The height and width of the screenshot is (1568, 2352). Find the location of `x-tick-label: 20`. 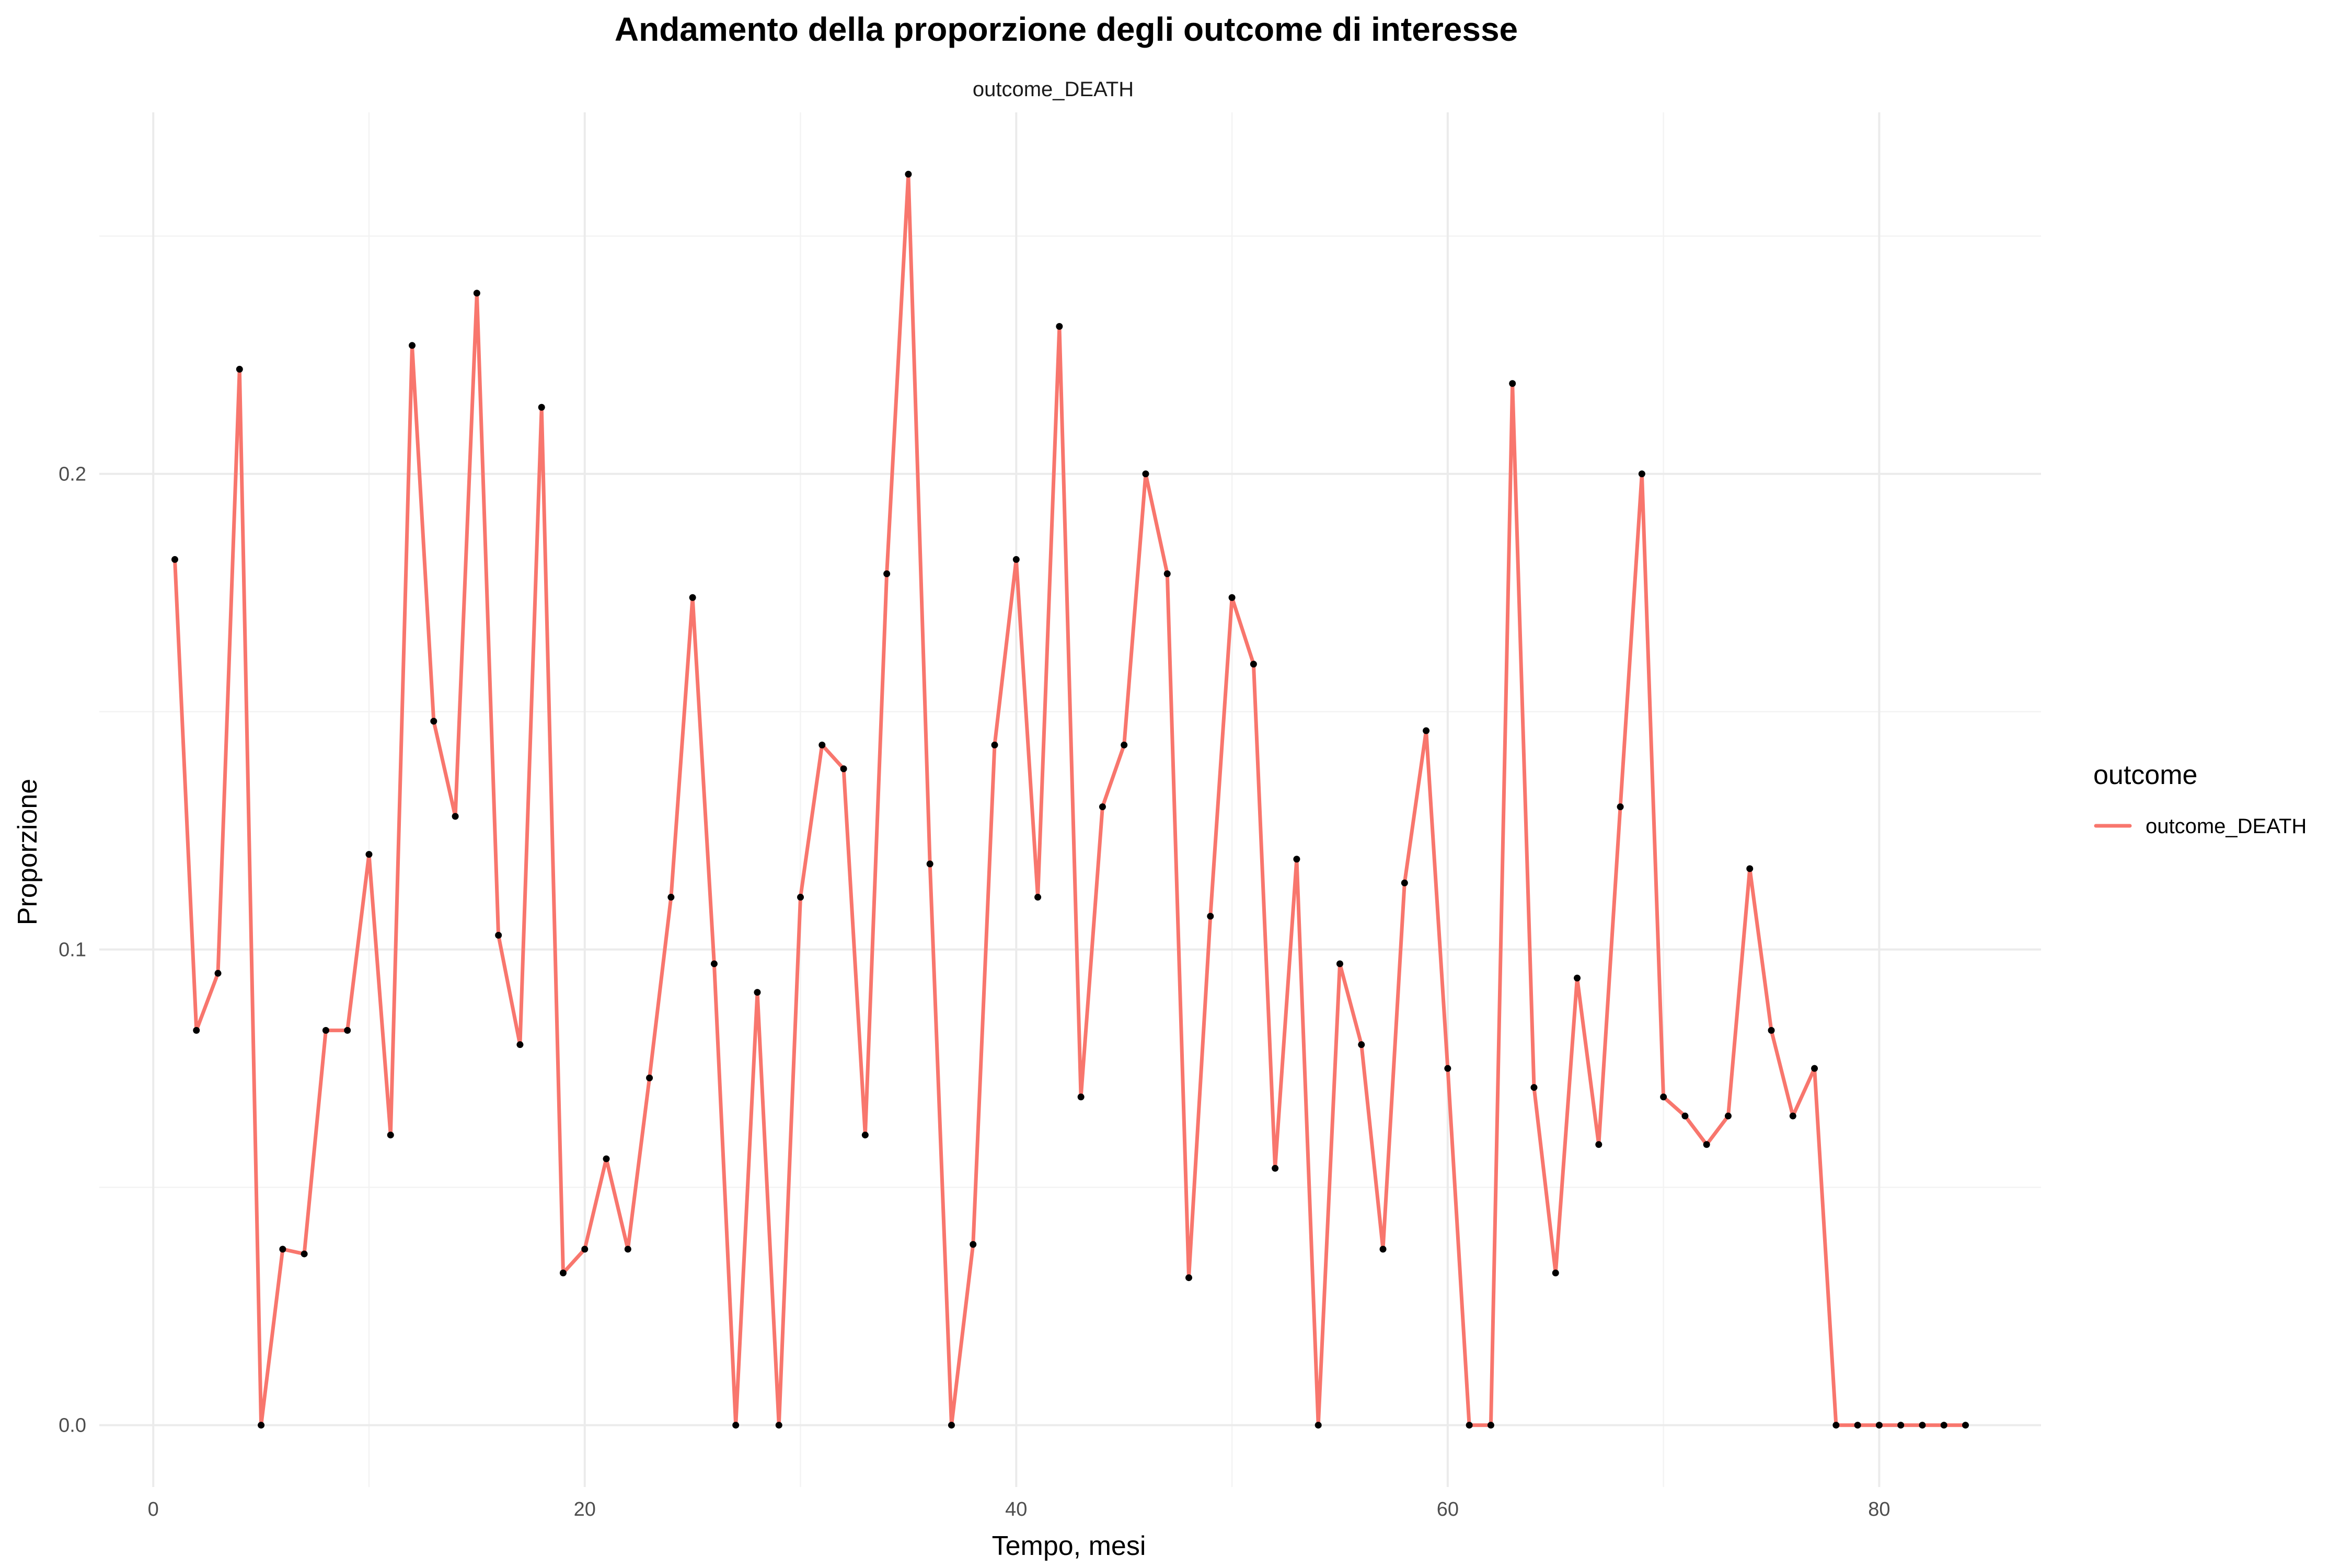

x-tick-label: 20 is located at coordinates (585, 1509).